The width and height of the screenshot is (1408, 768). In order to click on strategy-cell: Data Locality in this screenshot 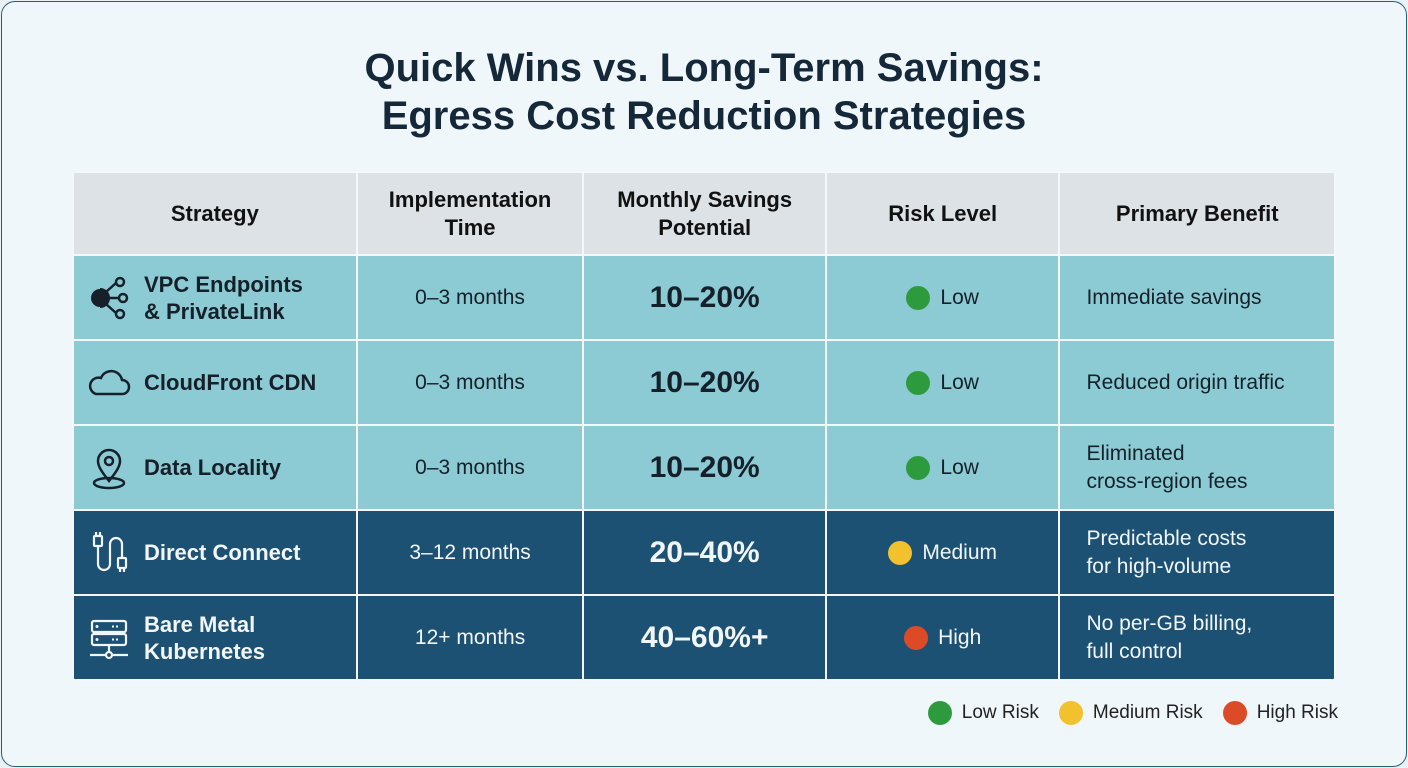, I will do `click(215, 467)`.